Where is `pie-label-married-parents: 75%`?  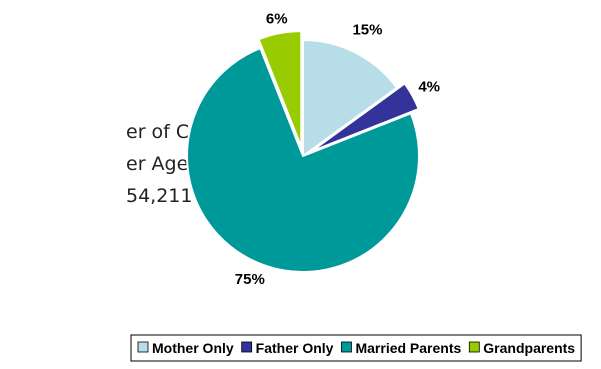 pie-label-married-parents: 75% is located at coordinates (250, 279).